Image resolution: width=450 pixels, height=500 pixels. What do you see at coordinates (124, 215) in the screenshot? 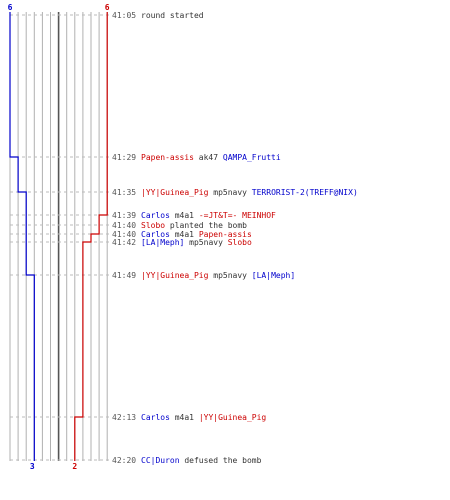
I see `event-time: 41:39` at bounding box center [124, 215].